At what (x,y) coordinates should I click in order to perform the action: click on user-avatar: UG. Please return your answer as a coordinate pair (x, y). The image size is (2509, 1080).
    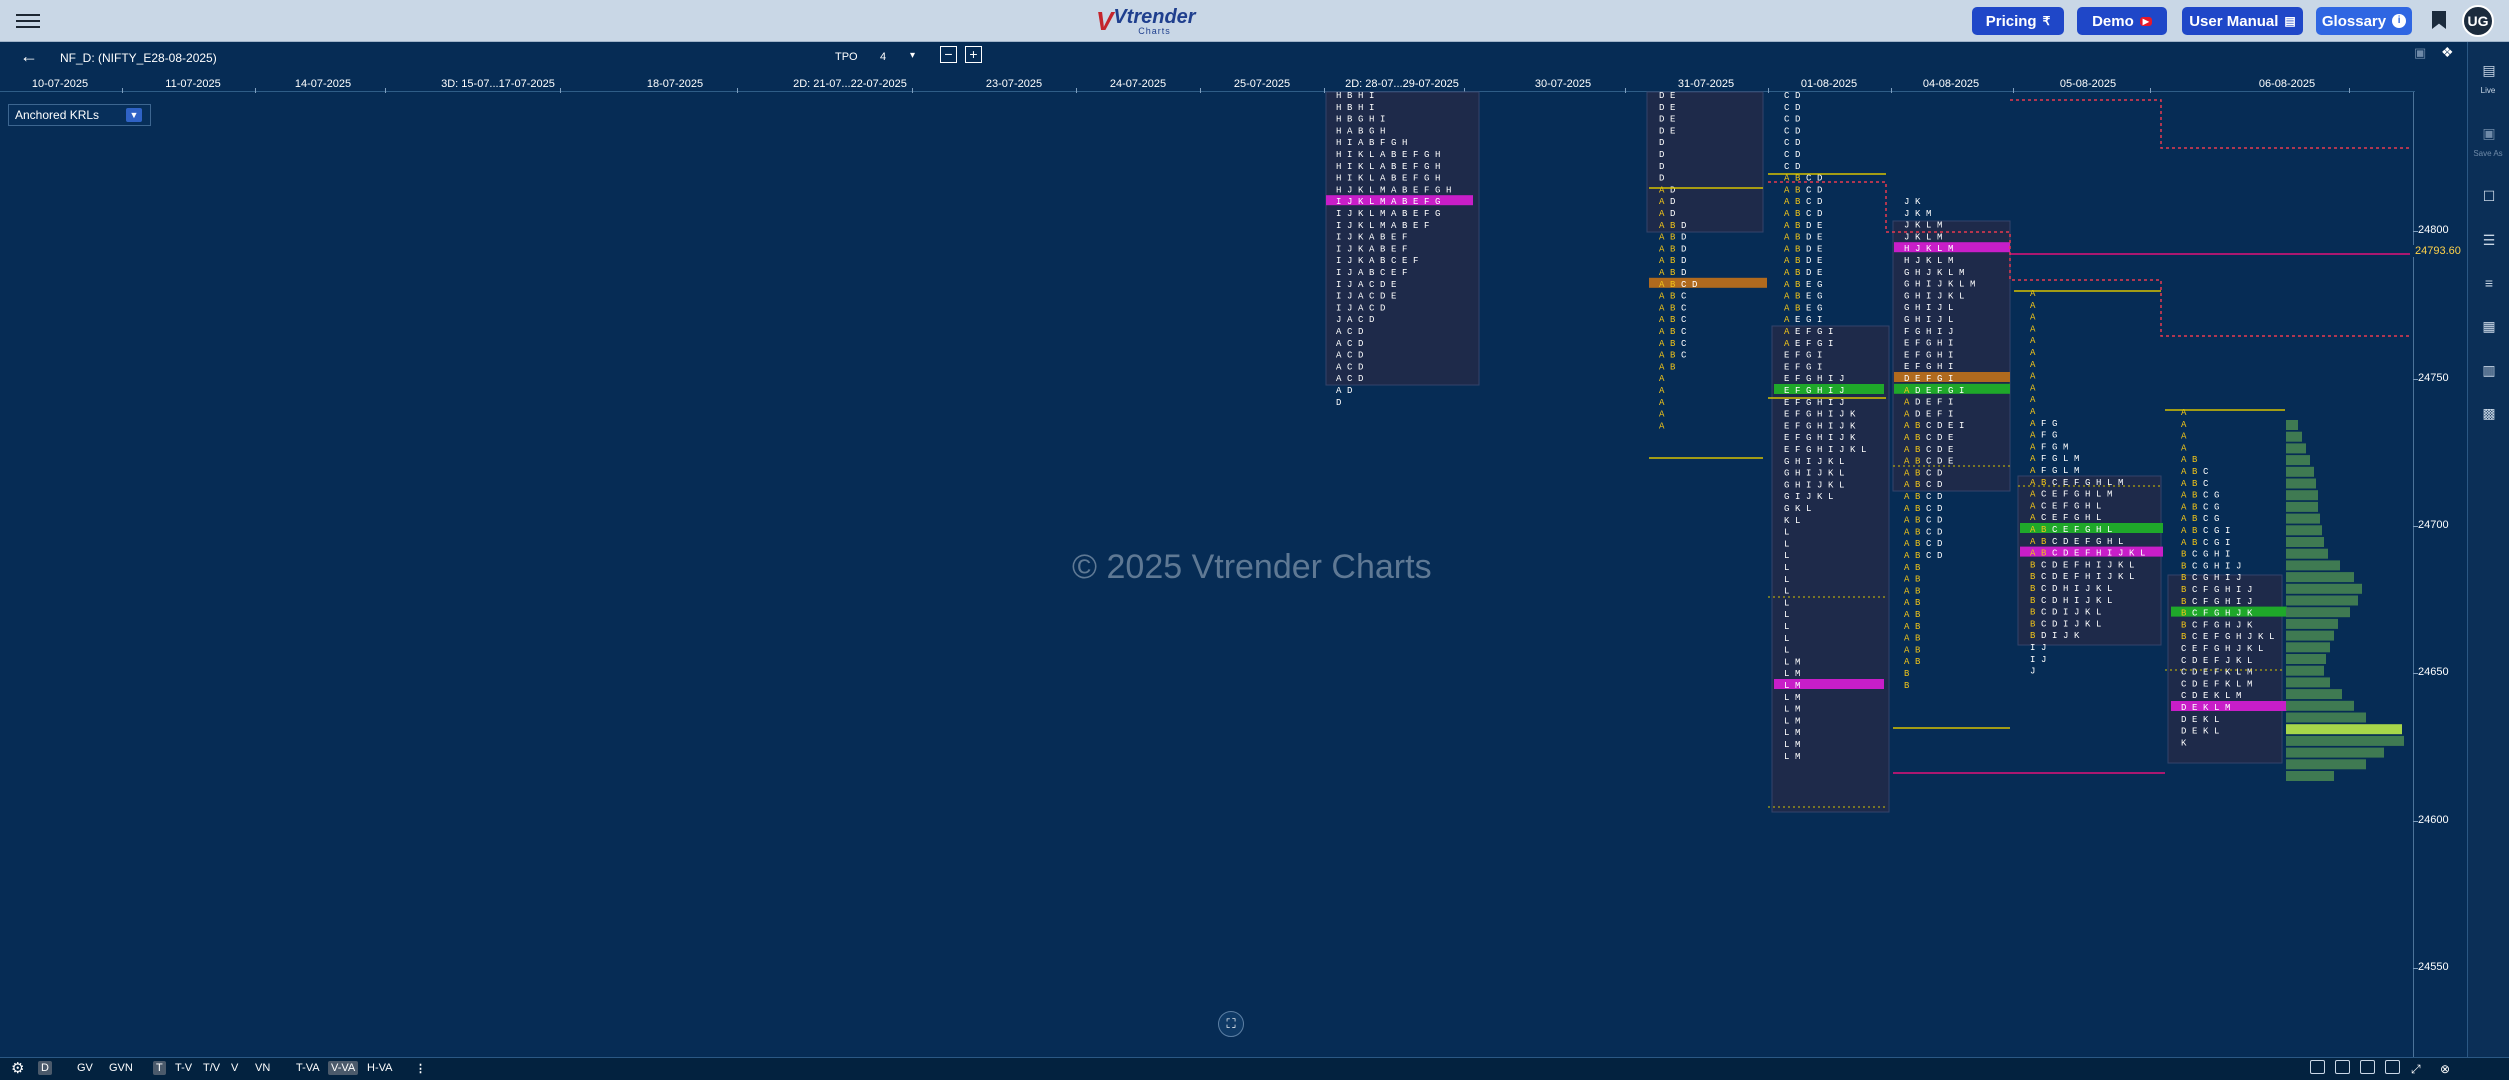
    Looking at the image, I should click on (2478, 21).